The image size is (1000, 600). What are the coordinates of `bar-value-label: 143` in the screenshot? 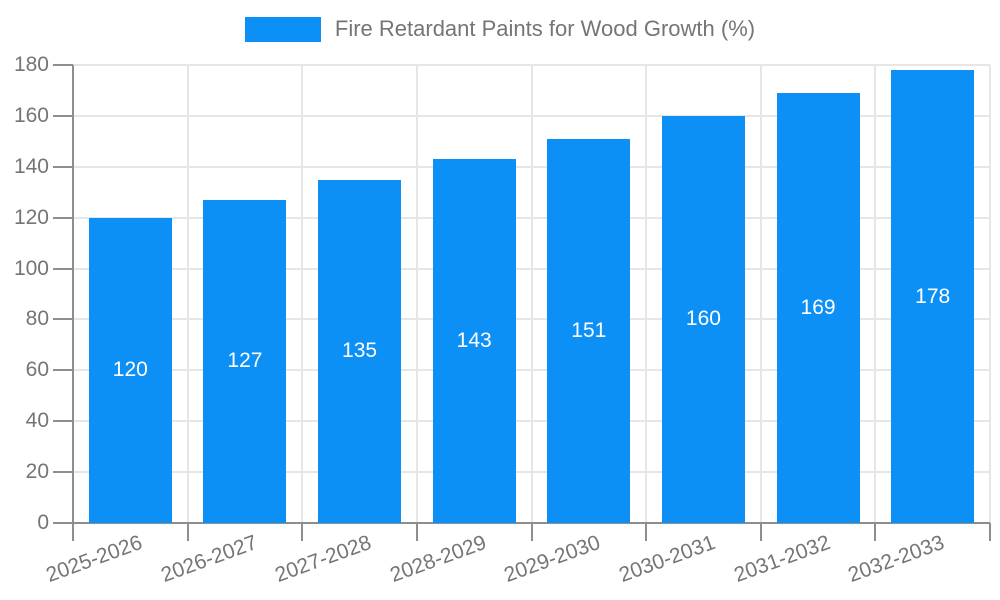 It's located at (474, 341).